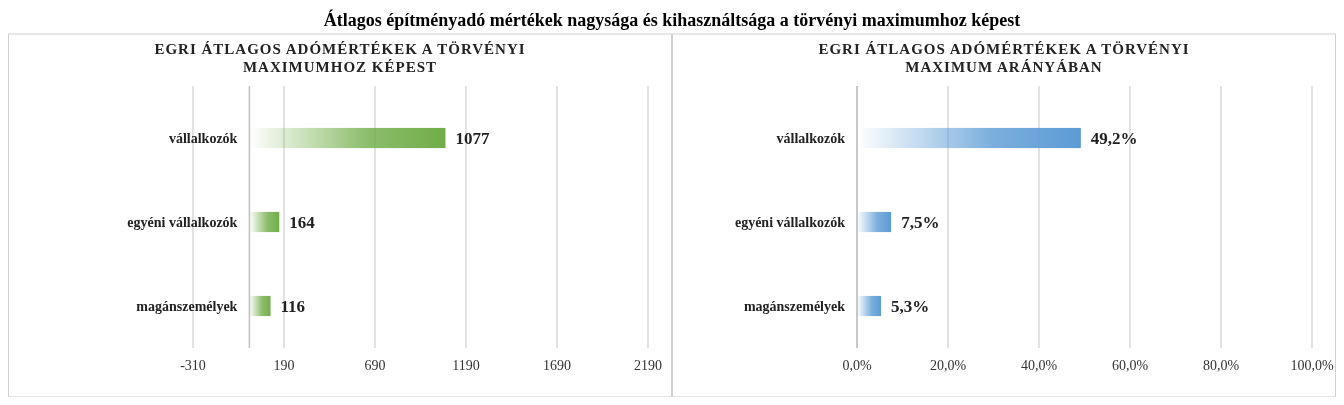 This screenshot has height=405, width=1344. Describe the element at coordinates (910, 306) in the screenshot. I see `data-label: 5,3%` at that location.